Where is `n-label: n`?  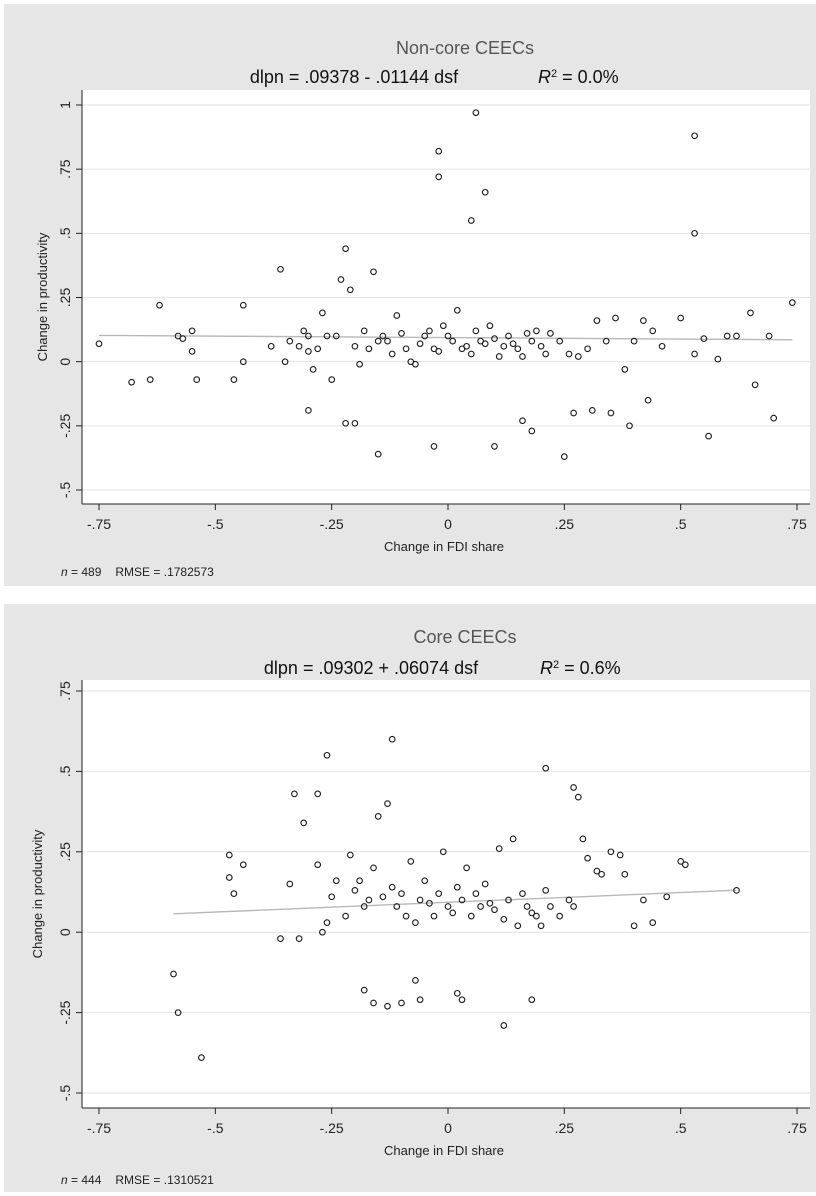
n-label: n is located at coordinates (64, 1180).